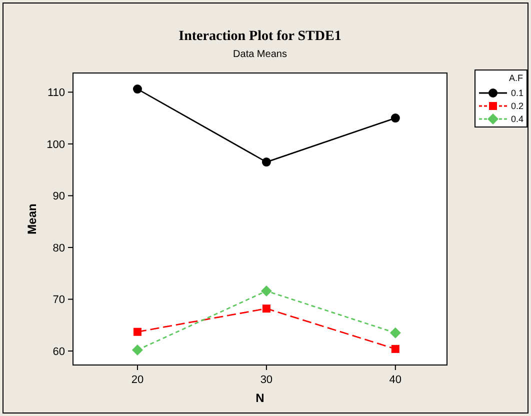 The height and width of the screenshot is (416, 531). Describe the element at coordinates (58, 352) in the screenshot. I see `y-tick-label: 60` at that location.